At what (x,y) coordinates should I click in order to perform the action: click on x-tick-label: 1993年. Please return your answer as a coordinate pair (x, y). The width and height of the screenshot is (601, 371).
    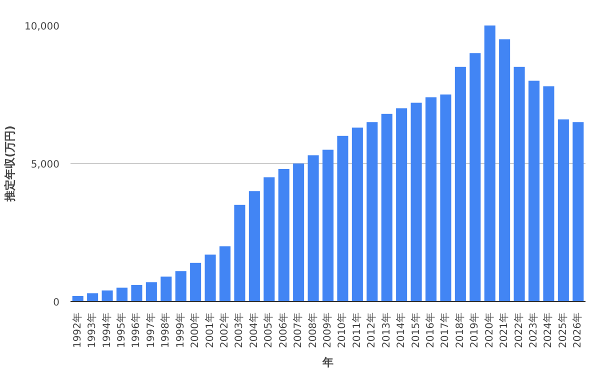
    Looking at the image, I should click on (92, 330).